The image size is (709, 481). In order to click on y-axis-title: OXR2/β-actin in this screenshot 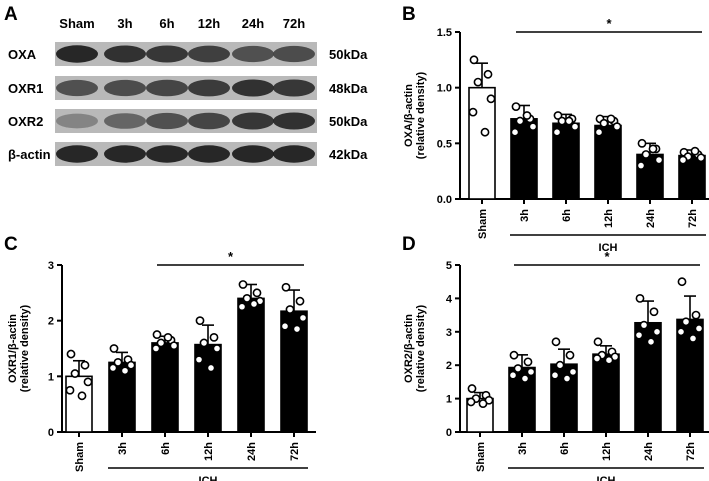, I will do `click(409, 348)`.